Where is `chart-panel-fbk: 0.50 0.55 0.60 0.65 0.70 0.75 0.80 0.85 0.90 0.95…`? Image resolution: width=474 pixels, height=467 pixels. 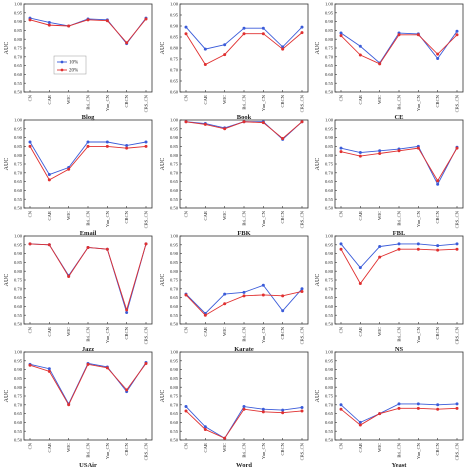 chart-panel-fbk: 0.50 0.55 0.60 0.65 0.70 0.75 0.80 0.85 0.90 0.95… is located at coordinates (234, 177).